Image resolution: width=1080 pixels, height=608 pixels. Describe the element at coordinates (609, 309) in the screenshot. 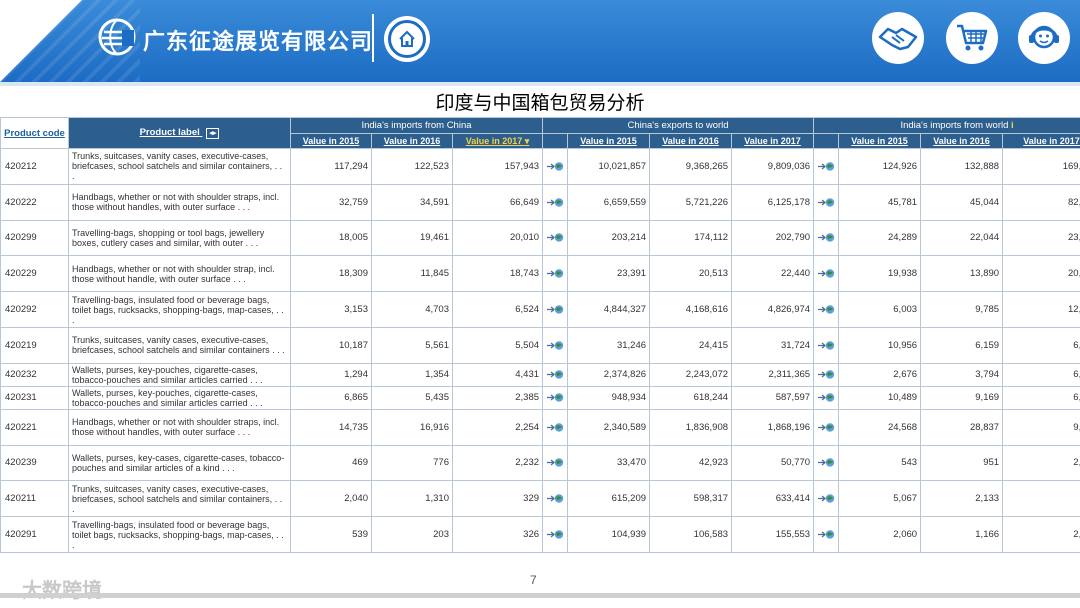

I see `china-exports-world-cell: 4,844,327` at that location.